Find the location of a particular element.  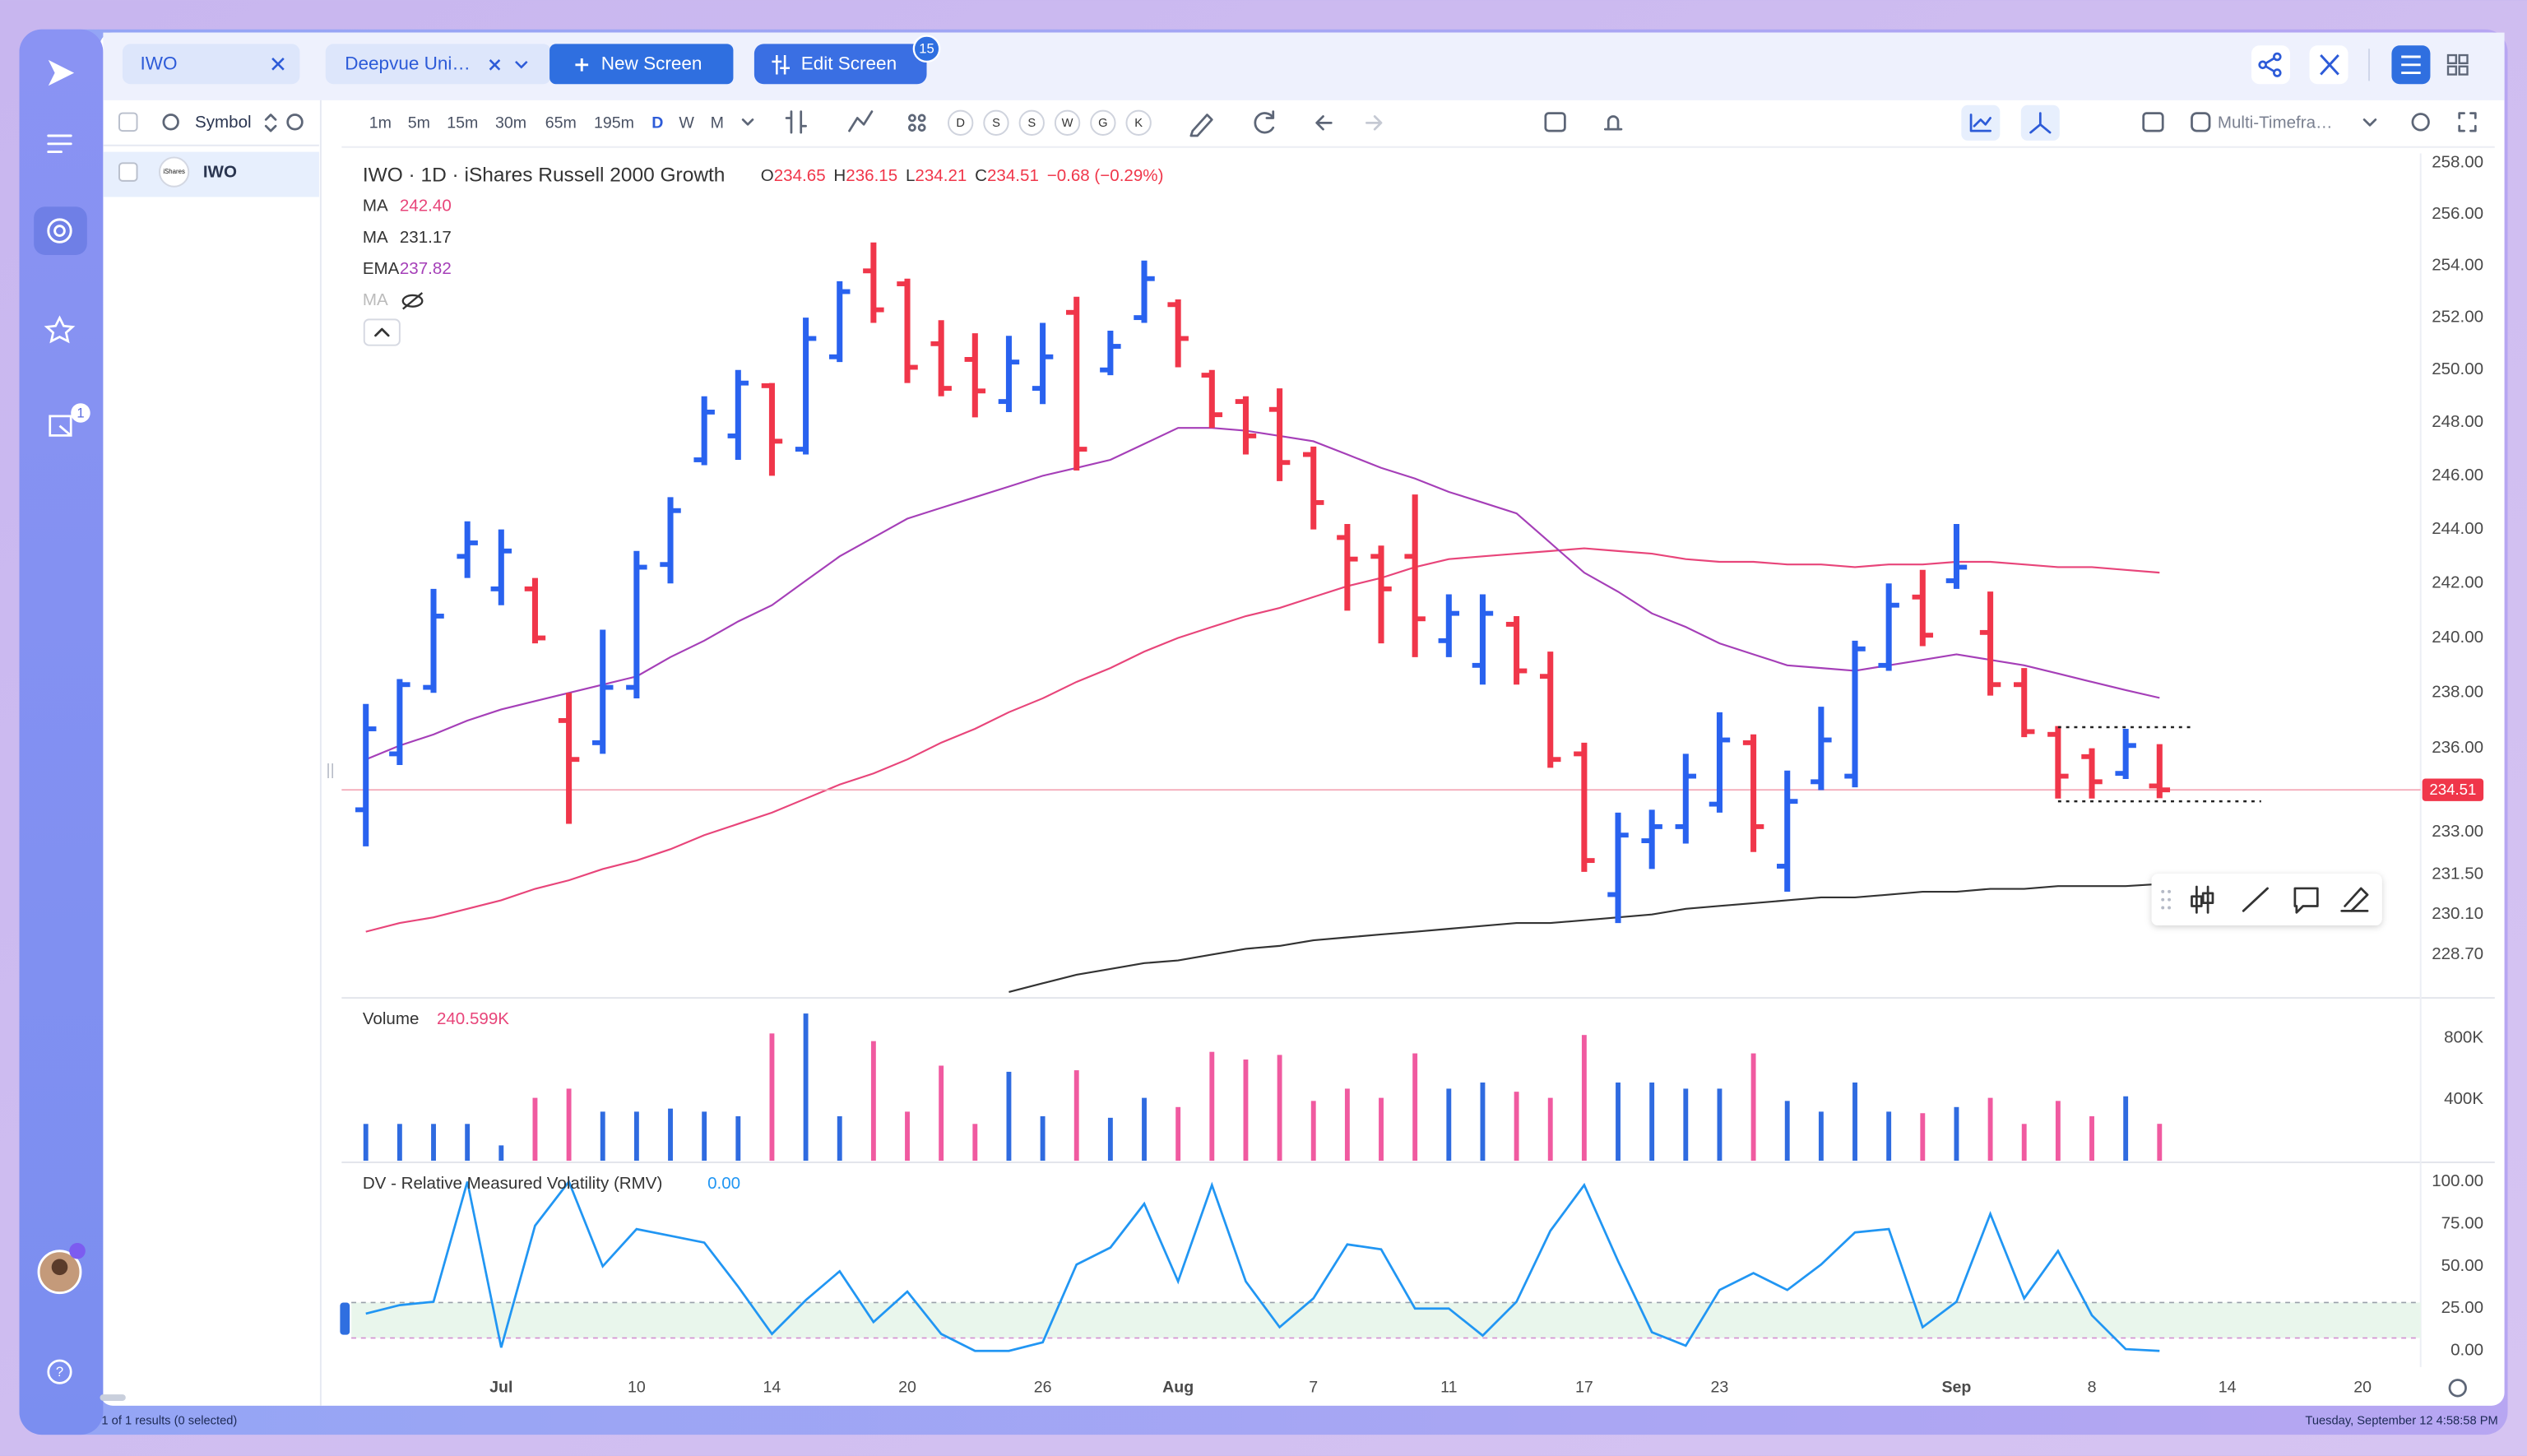

multi-timeframe-icon is located at coordinates (2201, 122).